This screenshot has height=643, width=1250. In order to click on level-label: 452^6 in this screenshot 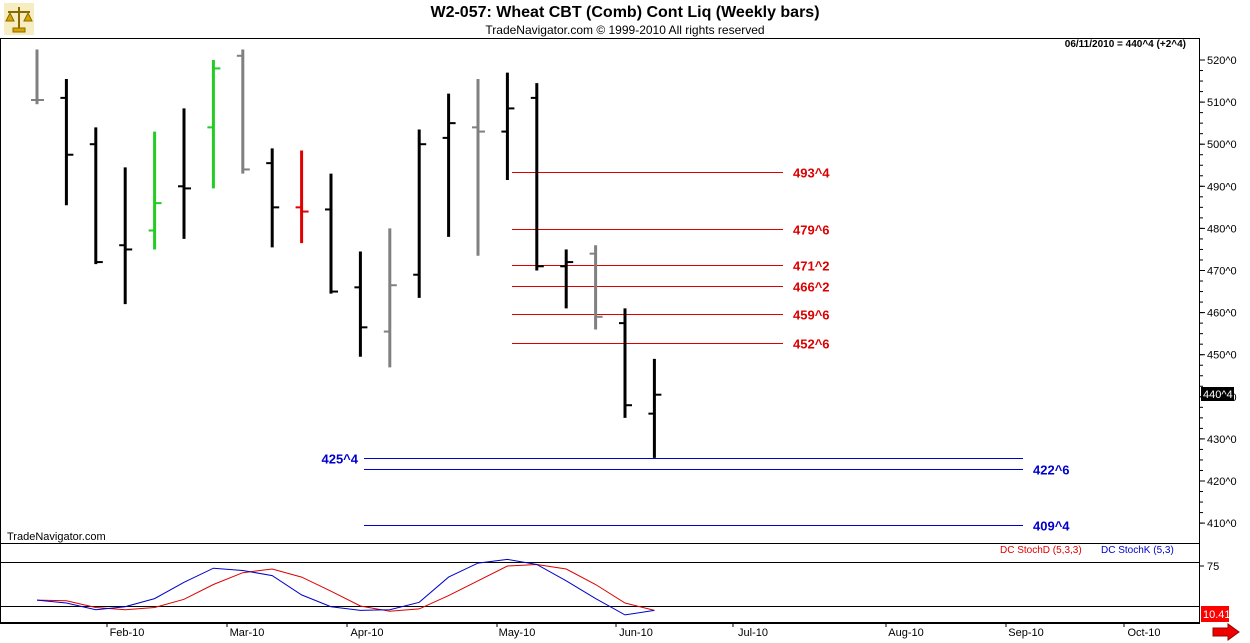, I will do `click(811, 344)`.